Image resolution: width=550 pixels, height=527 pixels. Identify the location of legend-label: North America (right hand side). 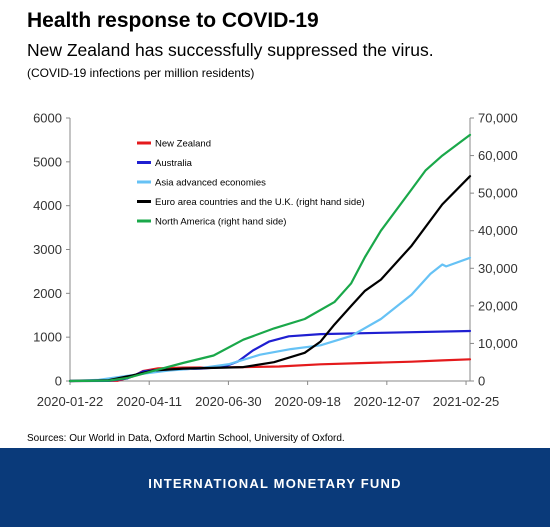
(220, 222).